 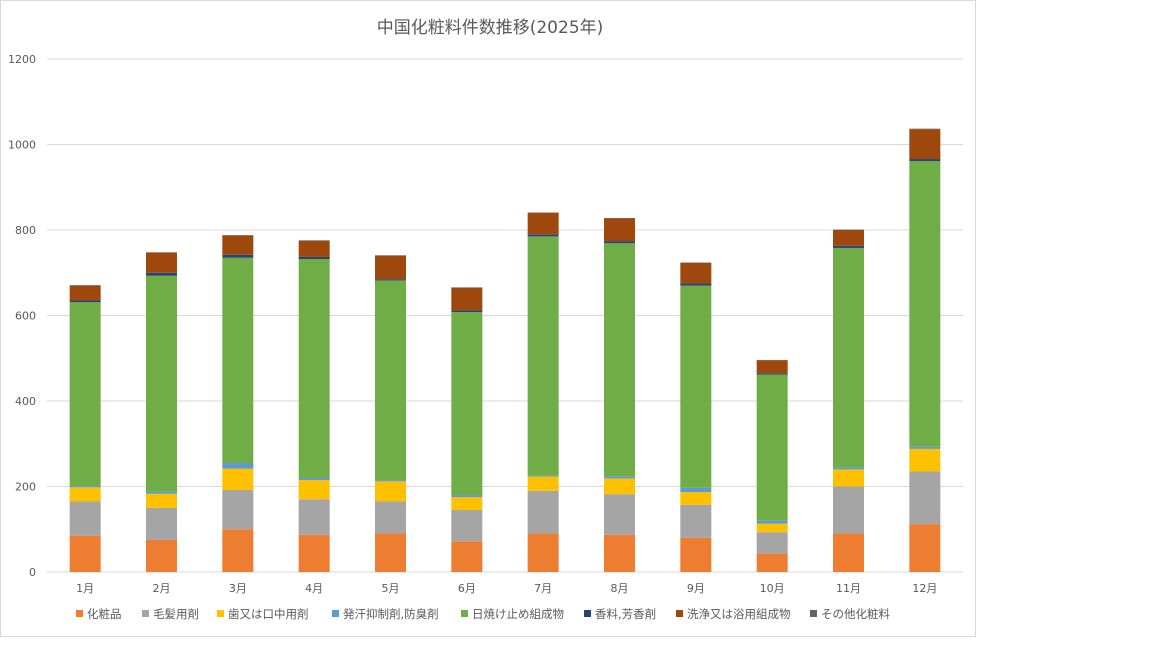 What do you see at coordinates (924, 588) in the screenshot?
I see `x-tick-label: 12月` at bounding box center [924, 588].